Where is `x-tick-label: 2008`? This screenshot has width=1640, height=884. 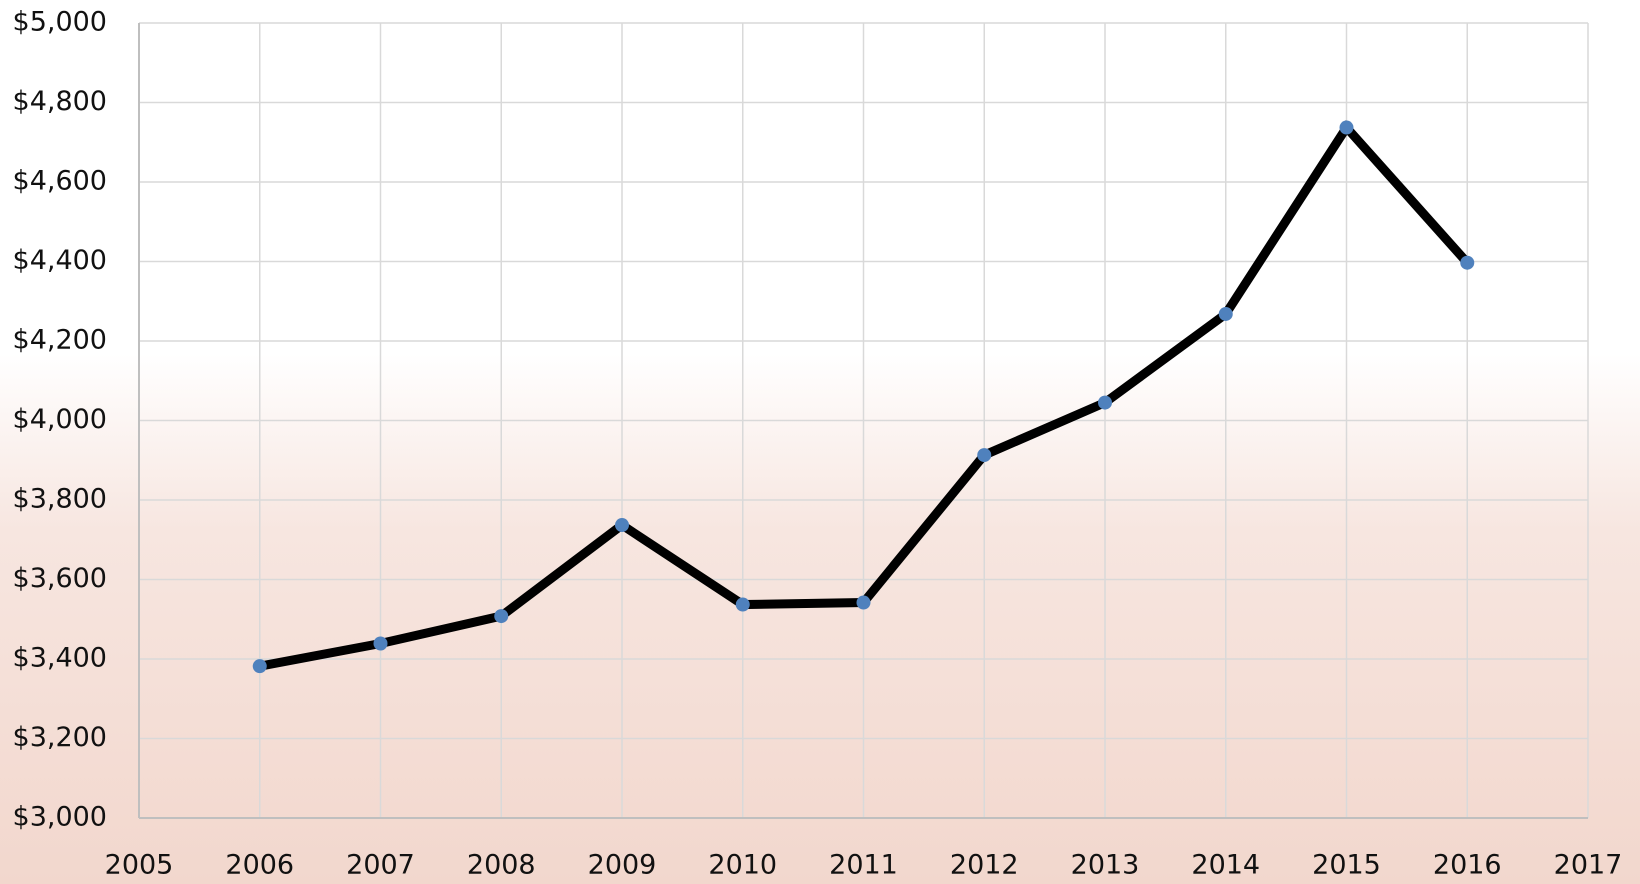 x-tick-label: 2008 is located at coordinates (501, 865).